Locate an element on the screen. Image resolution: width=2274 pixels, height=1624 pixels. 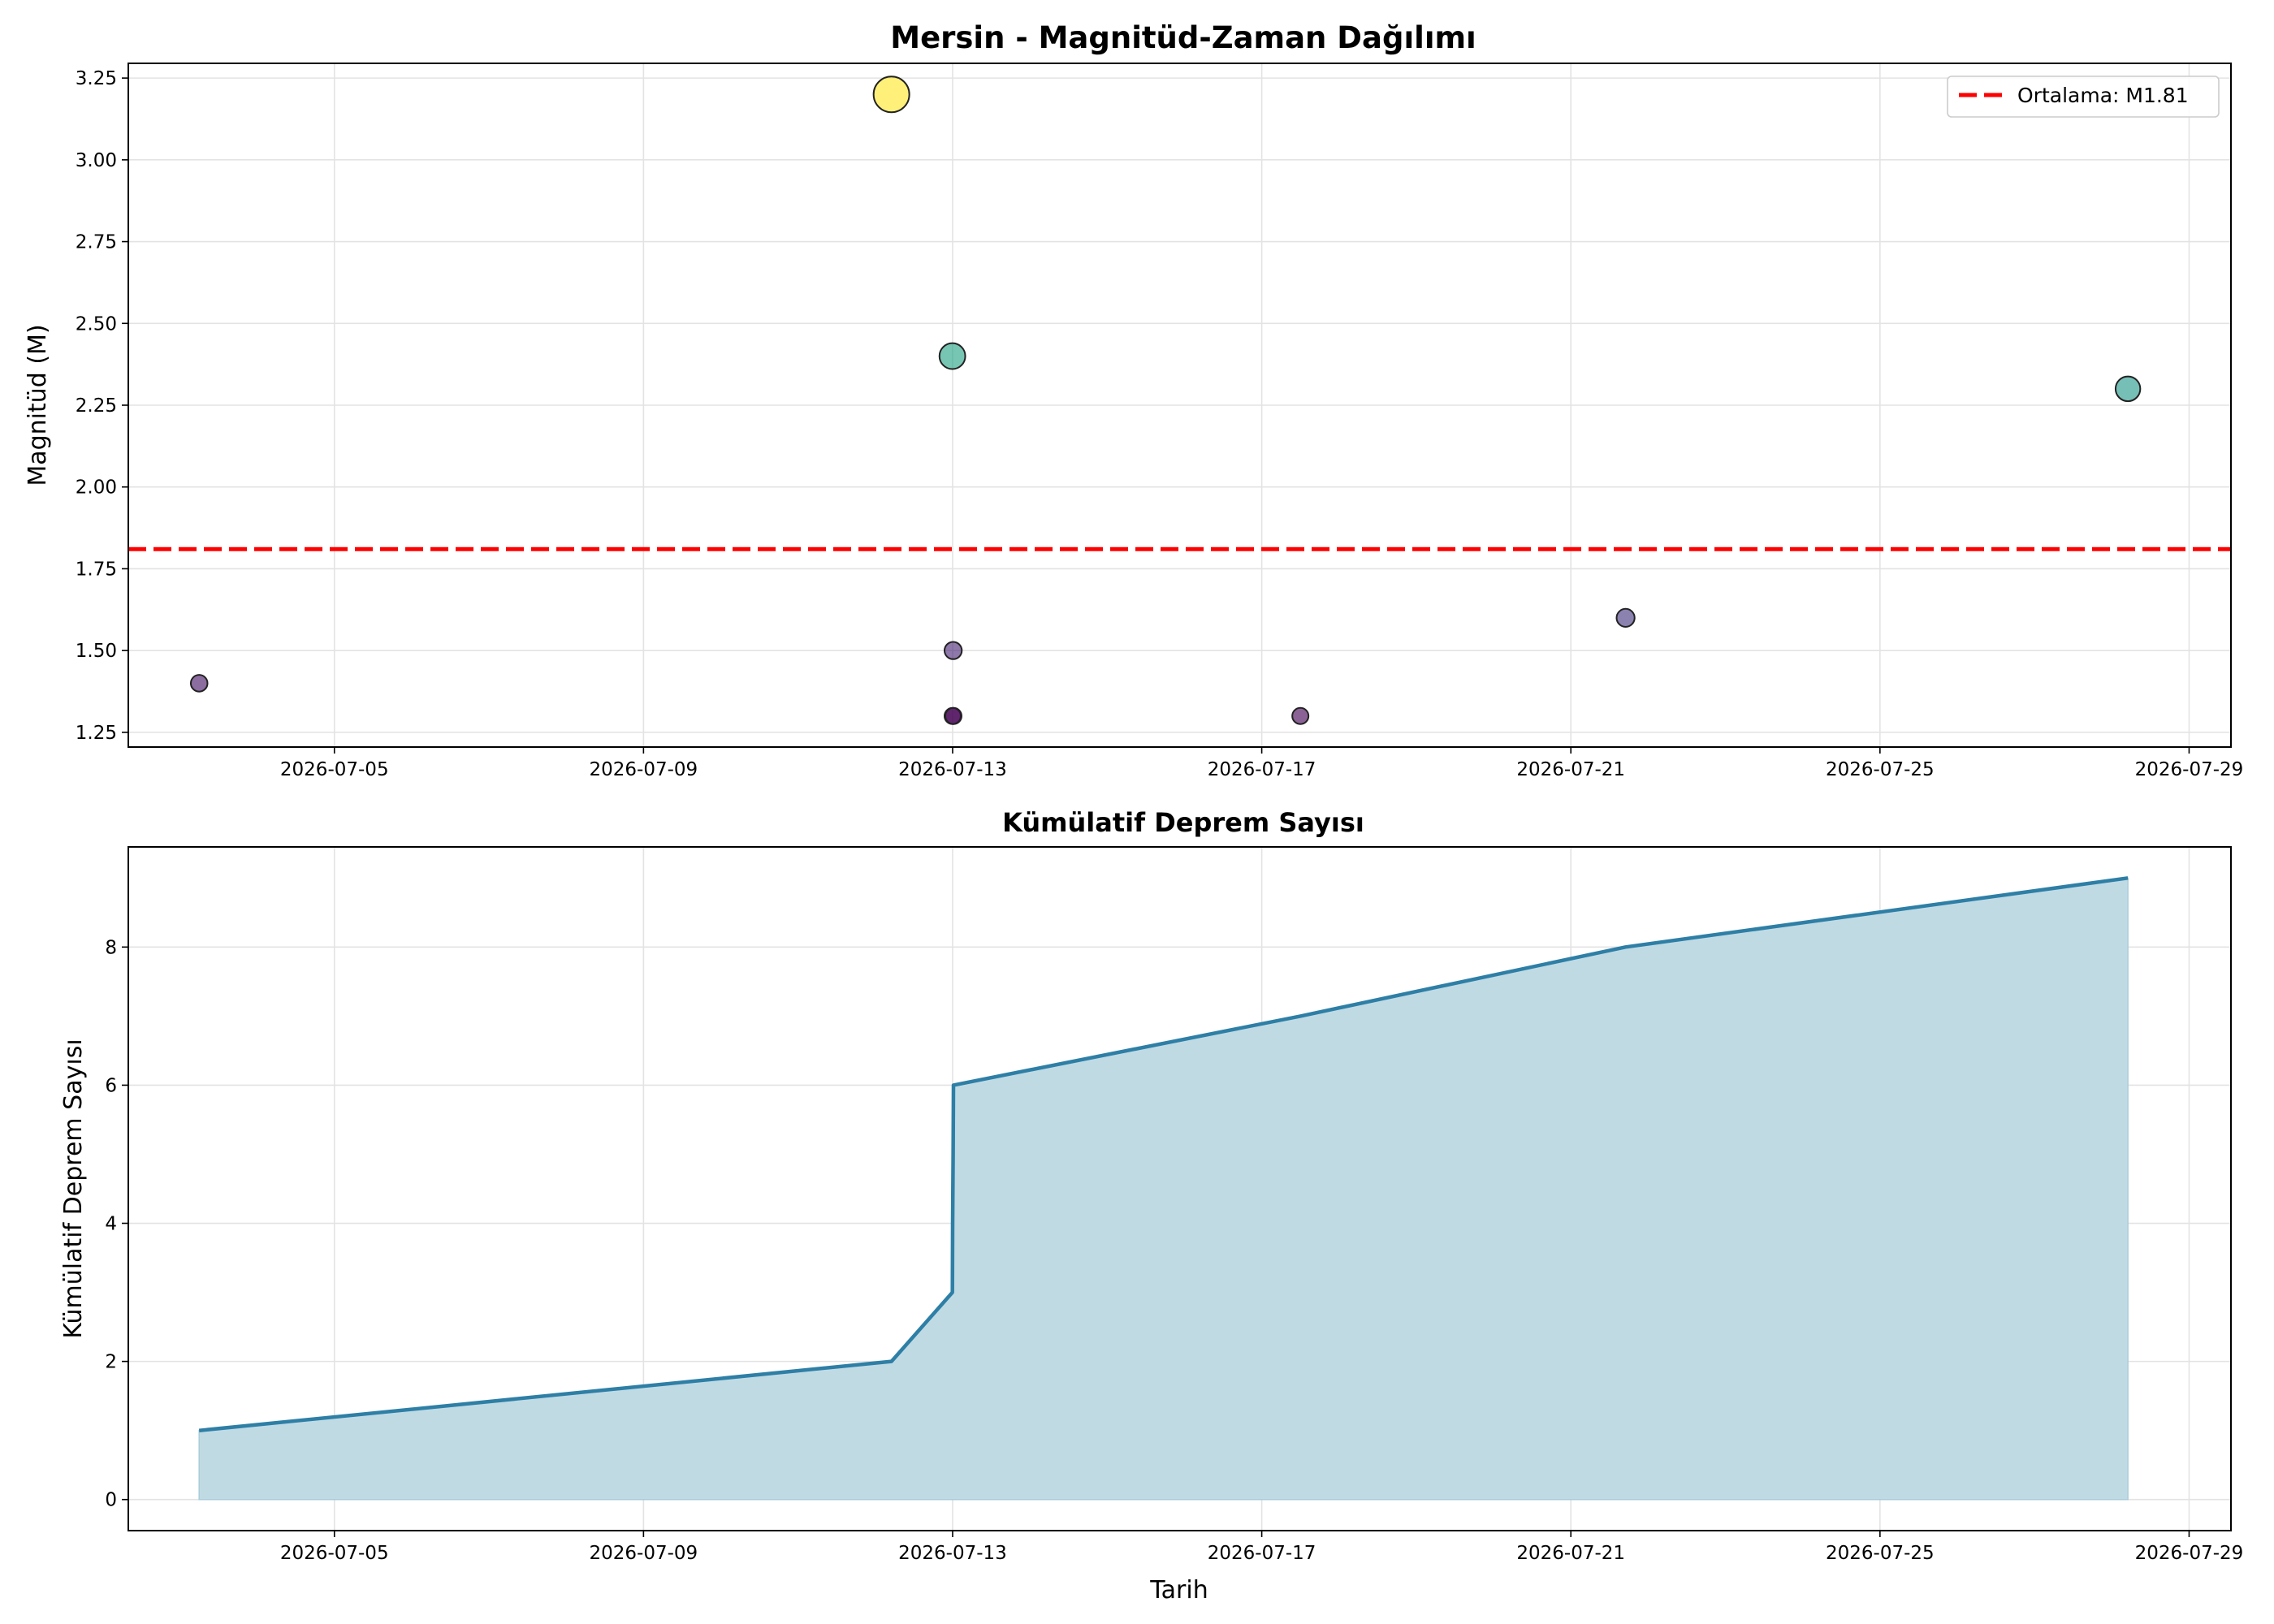
y-tick-label: 2 is located at coordinates (111, 1363).